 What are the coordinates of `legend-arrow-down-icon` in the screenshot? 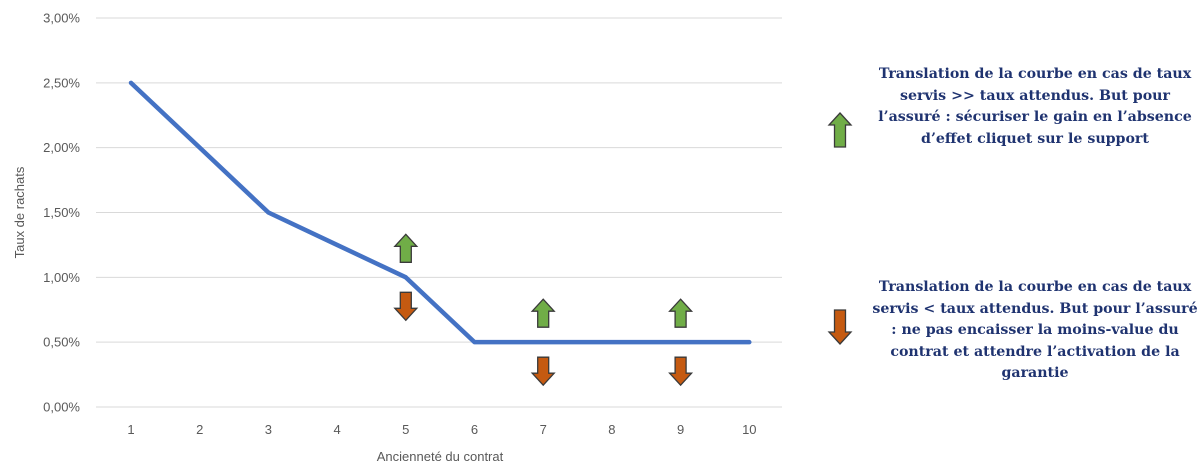 It's located at (840, 327).